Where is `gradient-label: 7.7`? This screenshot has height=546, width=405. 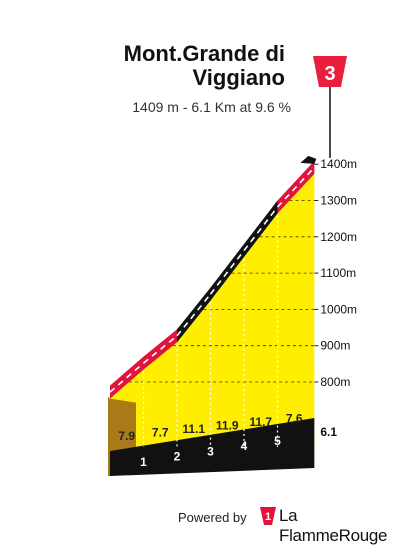
gradient-label: 7.7 is located at coordinates (160, 433).